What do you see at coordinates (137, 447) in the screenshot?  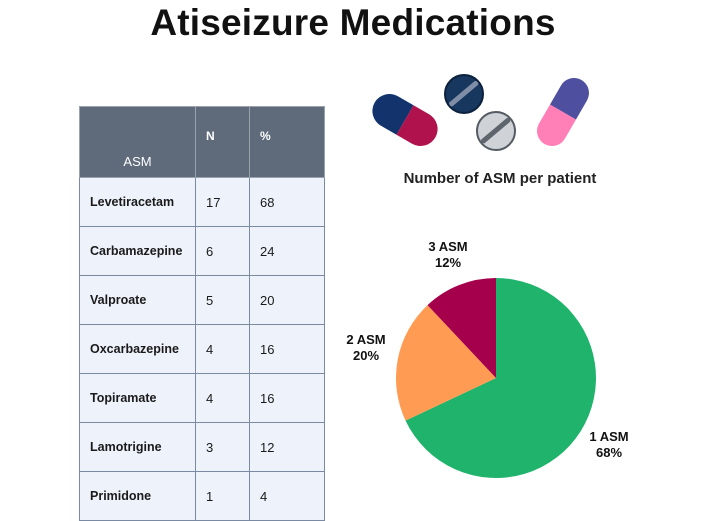 I see `asm-name-cell: Lamotrigine` at bounding box center [137, 447].